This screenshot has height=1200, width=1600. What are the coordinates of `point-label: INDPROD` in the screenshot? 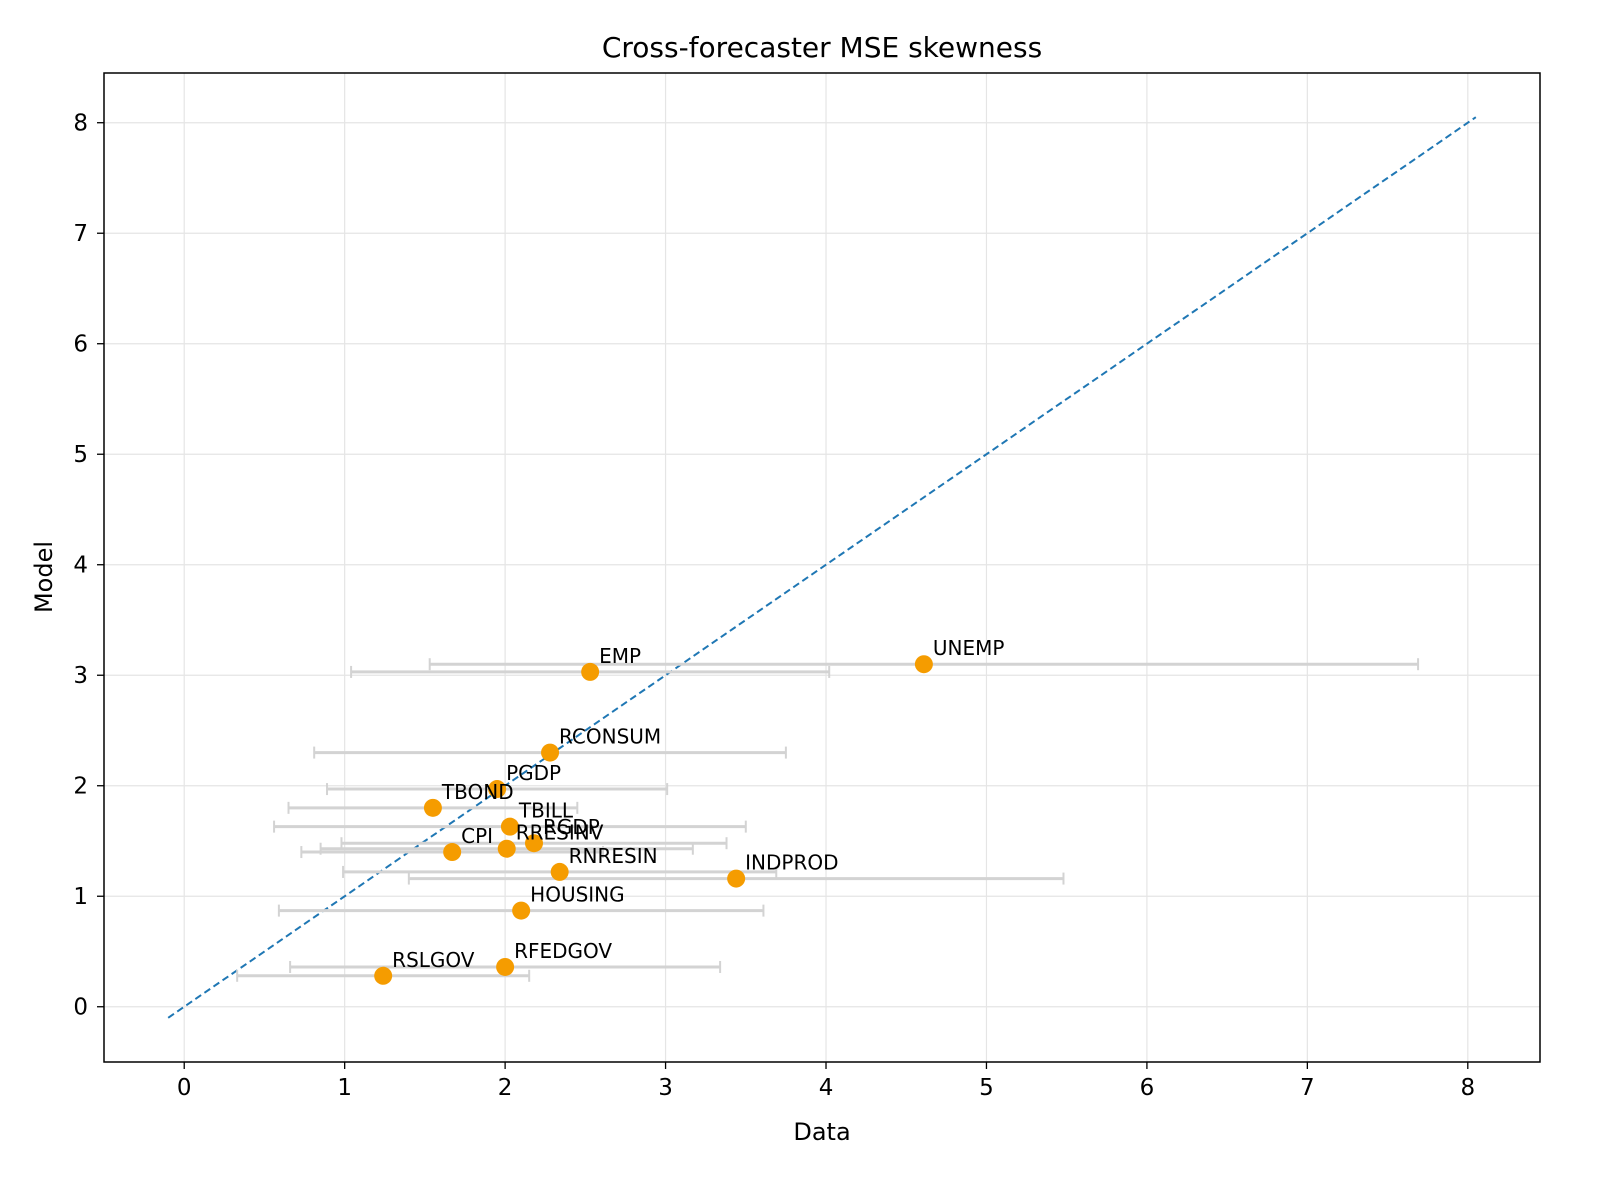 It's located at (791, 863).